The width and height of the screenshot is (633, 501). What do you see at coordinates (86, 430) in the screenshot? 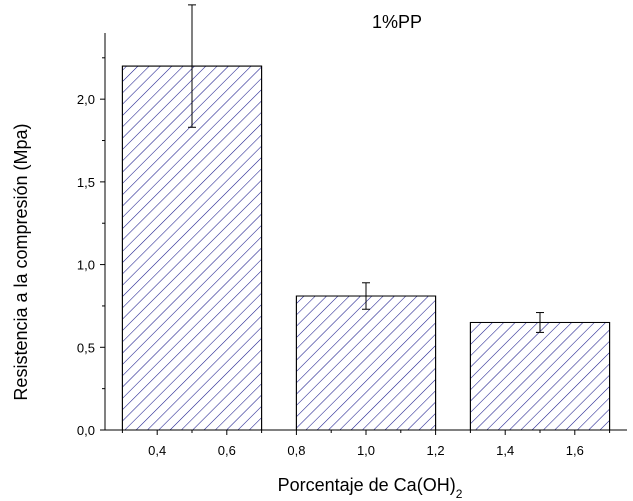
I see `y-tick-label: 0,0` at bounding box center [86, 430].